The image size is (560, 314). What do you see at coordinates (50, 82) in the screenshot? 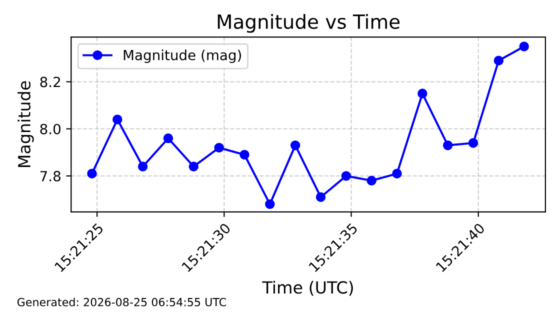
I see `y-tick-label: 8.2` at bounding box center [50, 82].